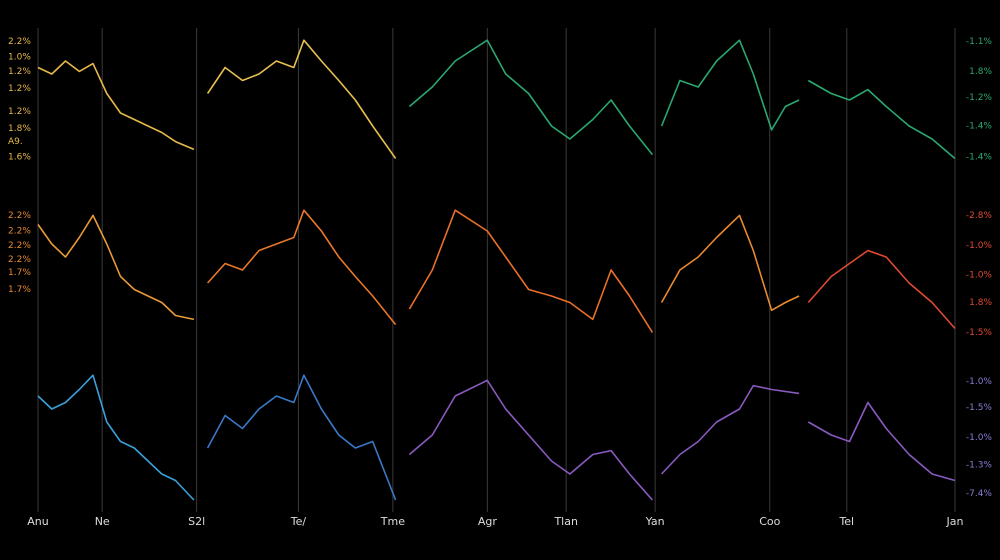  What do you see at coordinates (769, 521) in the screenshot?
I see `x-tick-label: Coo` at bounding box center [769, 521].